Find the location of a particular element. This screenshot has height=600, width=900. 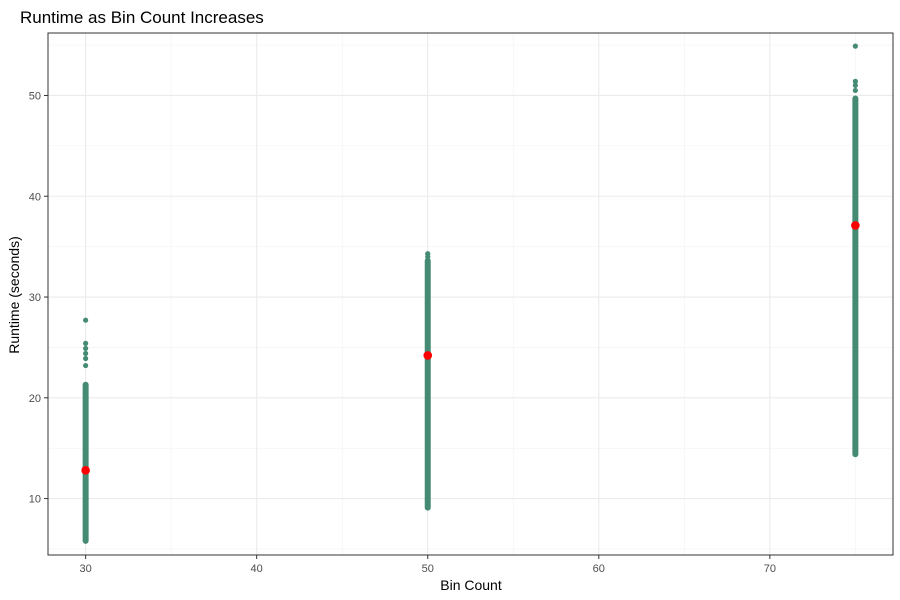

y-tick-label: 30 is located at coordinates (35, 298).